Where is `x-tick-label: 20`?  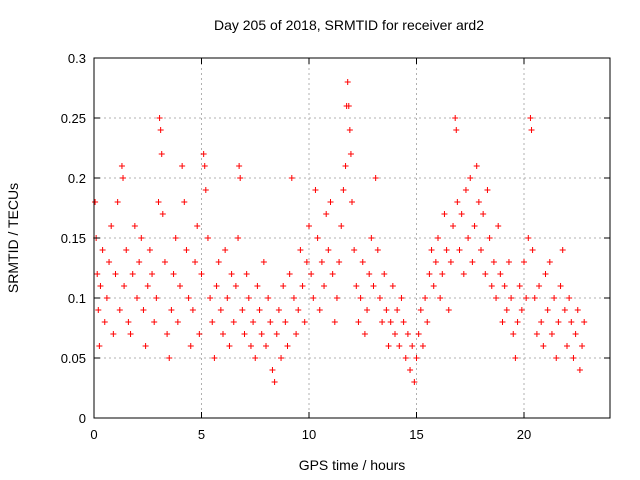
x-tick-label: 20 is located at coordinates (524, 434).